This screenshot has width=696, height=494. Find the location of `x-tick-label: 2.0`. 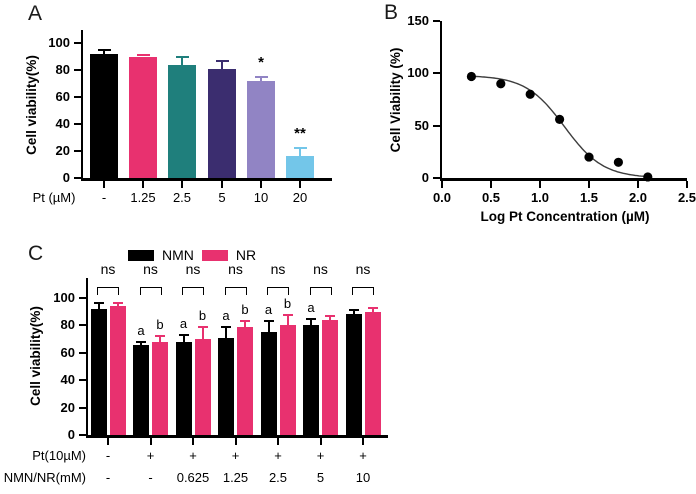

x-tick-label: 2.0 is located at coordinates (638, 197).